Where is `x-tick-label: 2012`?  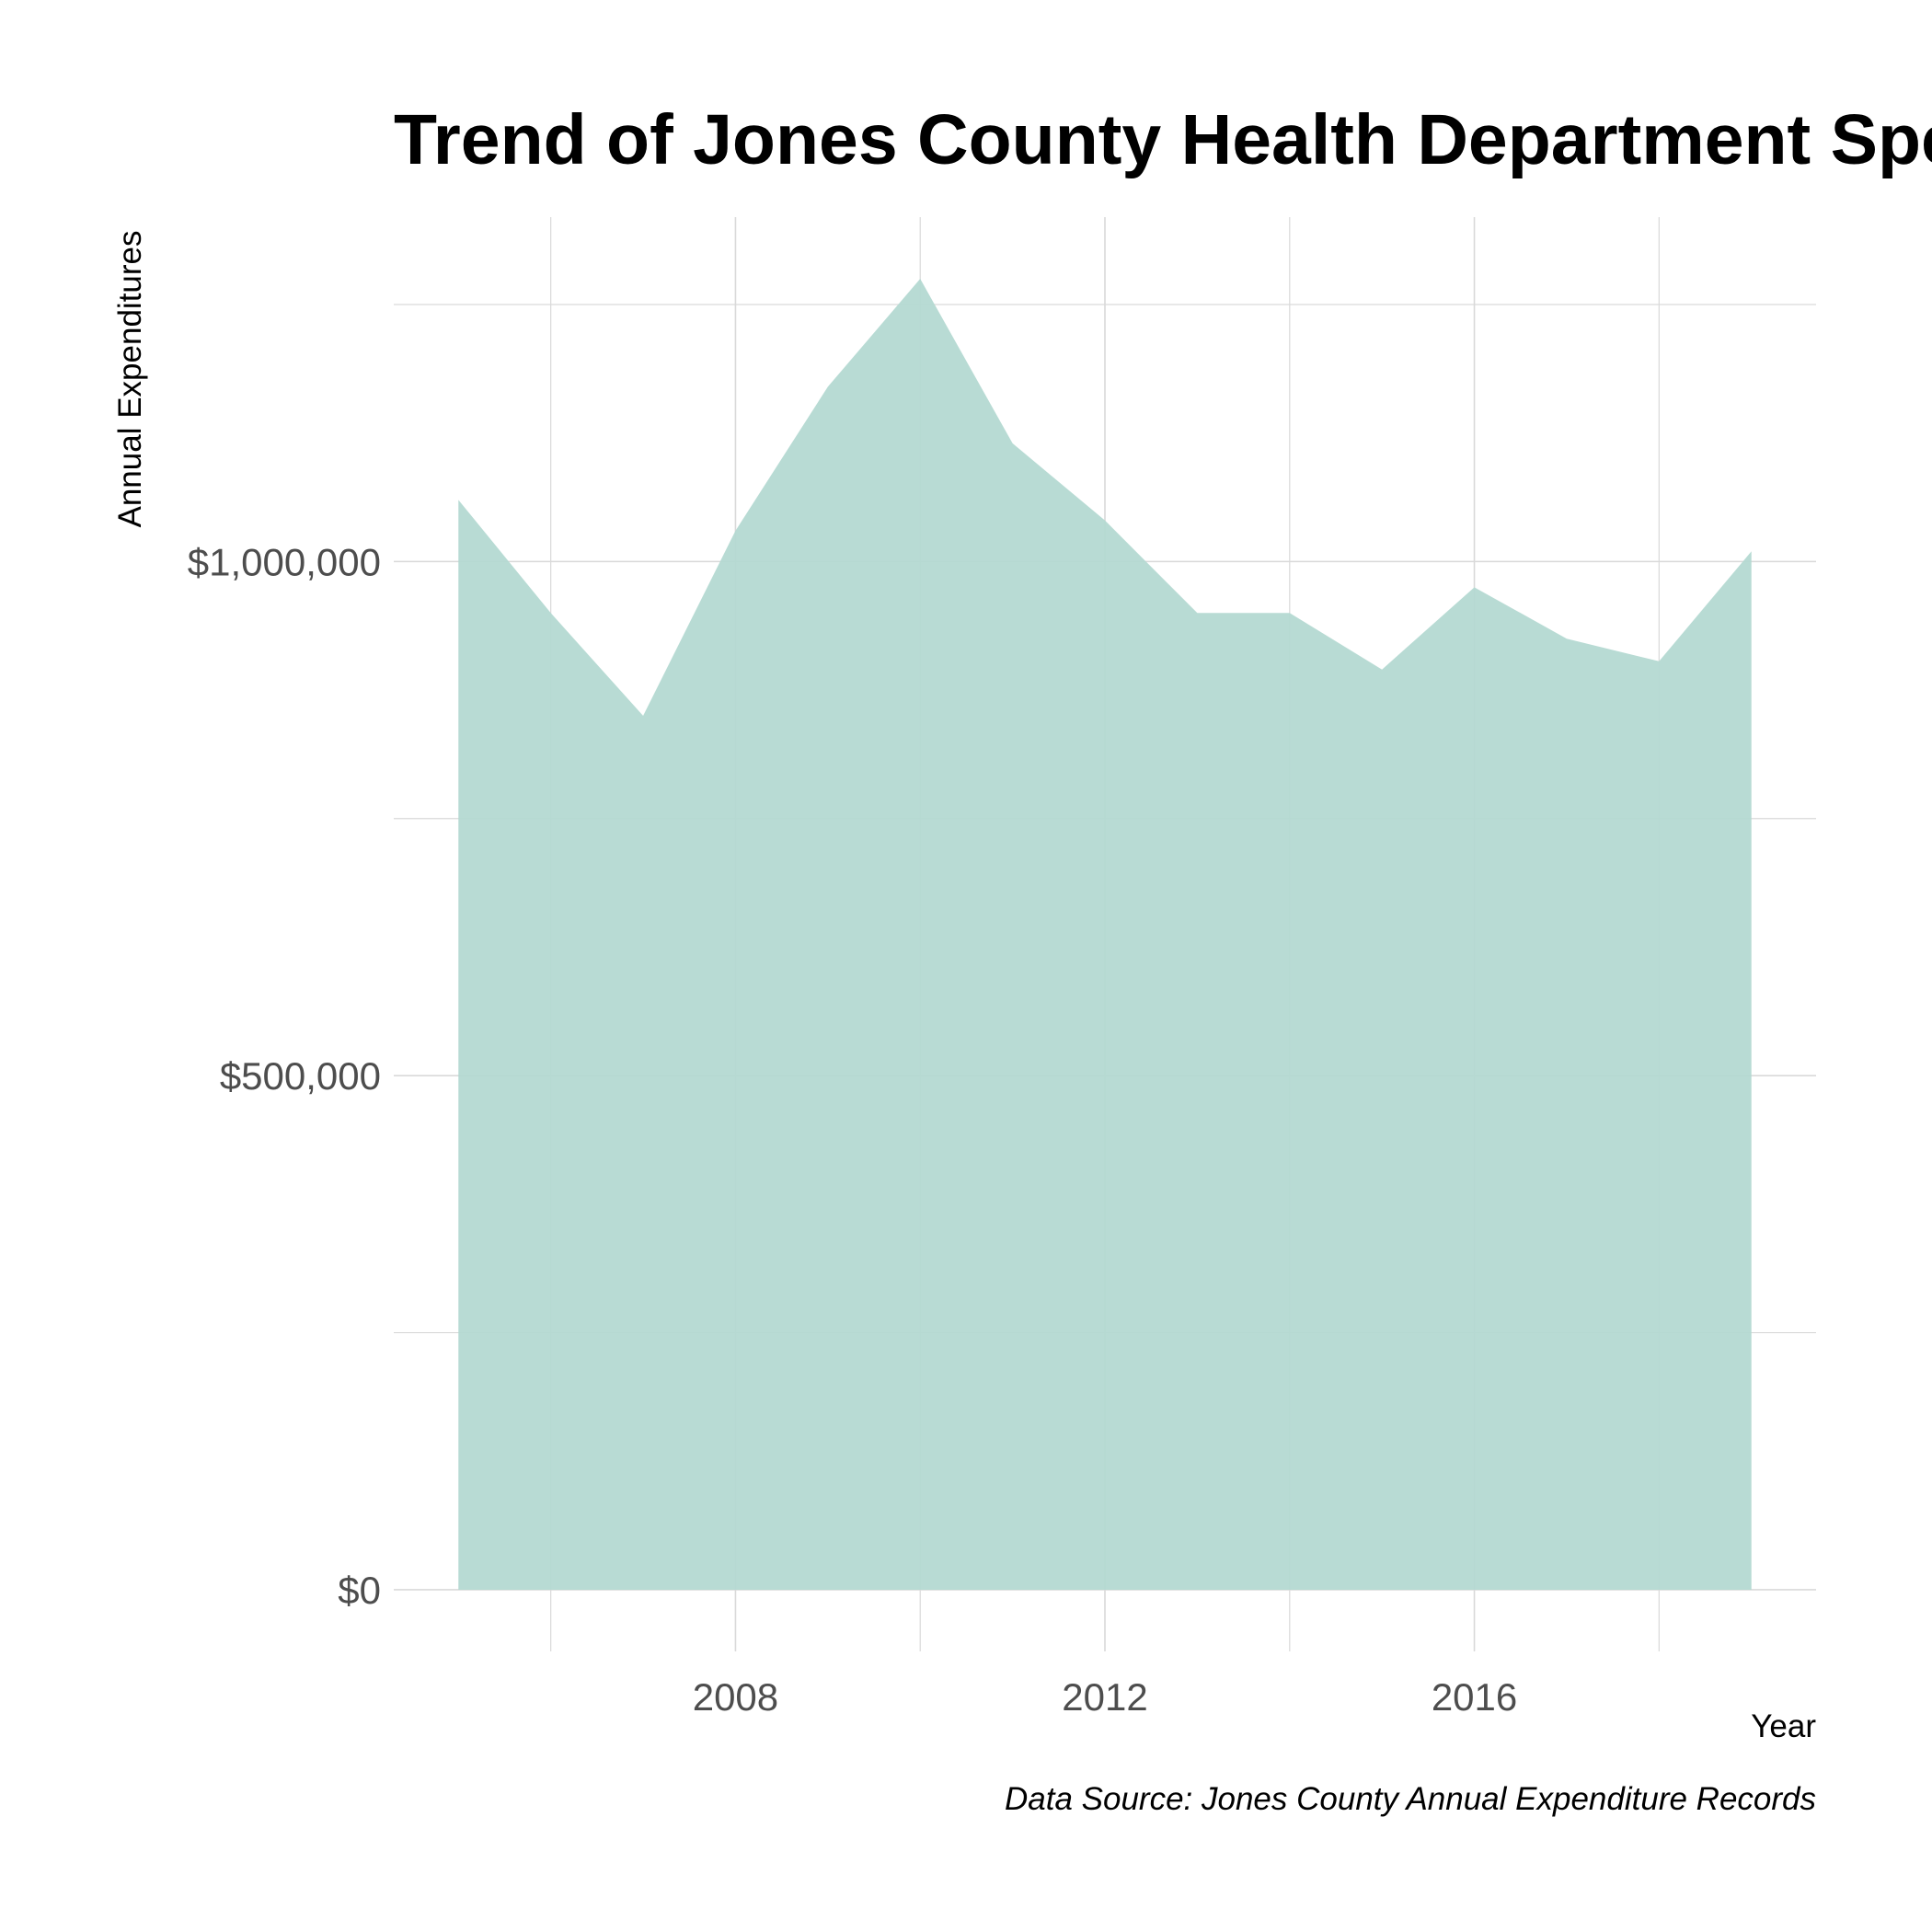 x-tick-label: 2012 is located at coordinates (1104, 1697).